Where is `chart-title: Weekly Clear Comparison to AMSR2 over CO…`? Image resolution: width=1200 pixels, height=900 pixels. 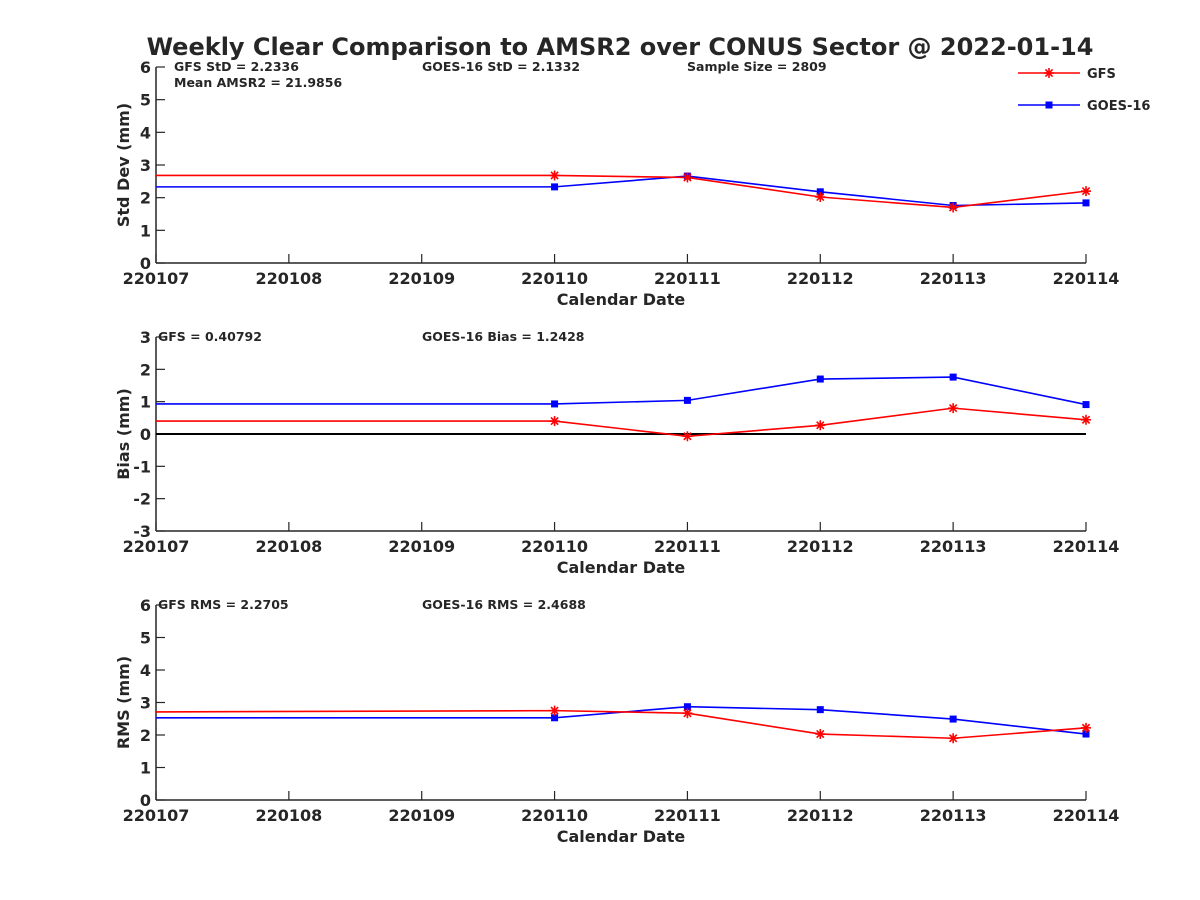 chart-title: Weekly Clear Comparison to AMSR2 over CO… is located at coordinates (620, 47).